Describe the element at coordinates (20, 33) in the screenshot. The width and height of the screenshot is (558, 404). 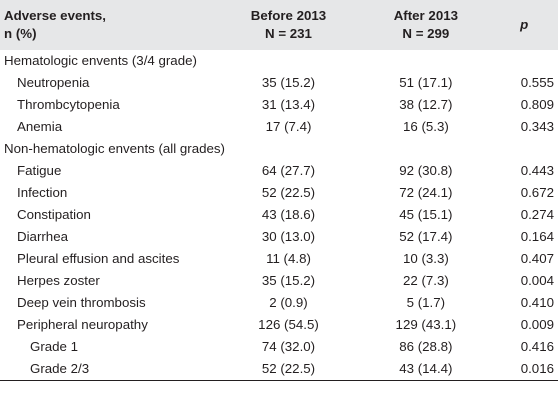
I see `header-line: n (%)` at that location.